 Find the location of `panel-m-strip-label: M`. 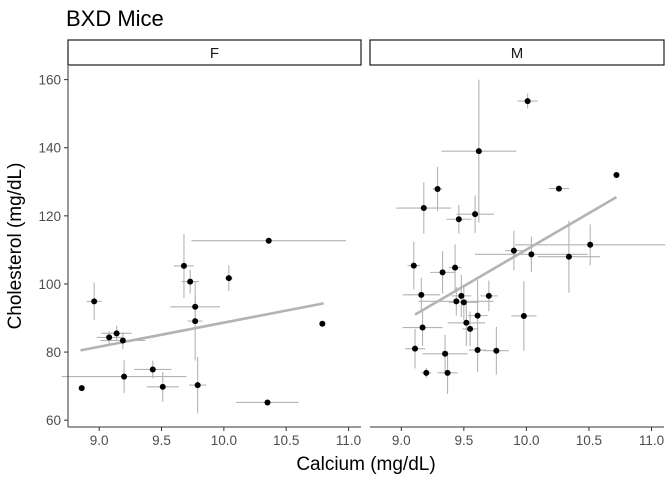

panel-m-strip-label: M is located at coordinates (517, 53).